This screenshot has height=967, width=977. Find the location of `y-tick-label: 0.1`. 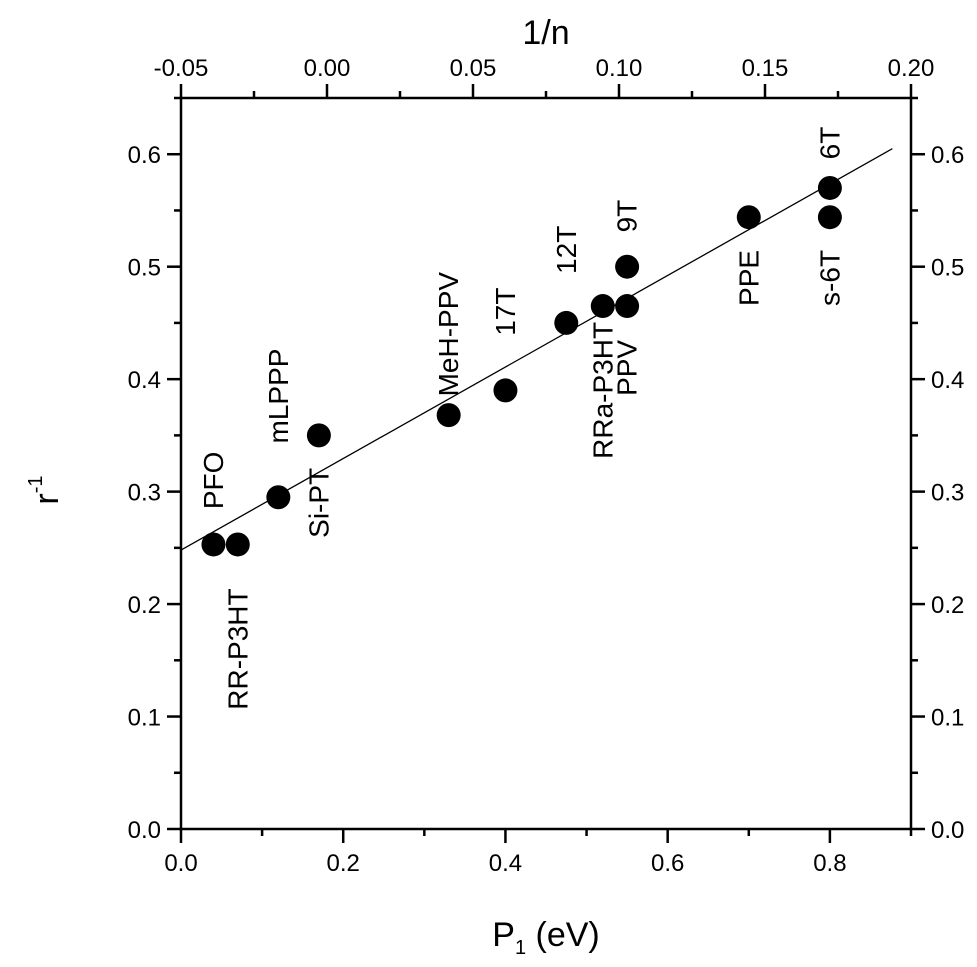

y-tick-label: 0.1 is located at coordinates (144, 718).